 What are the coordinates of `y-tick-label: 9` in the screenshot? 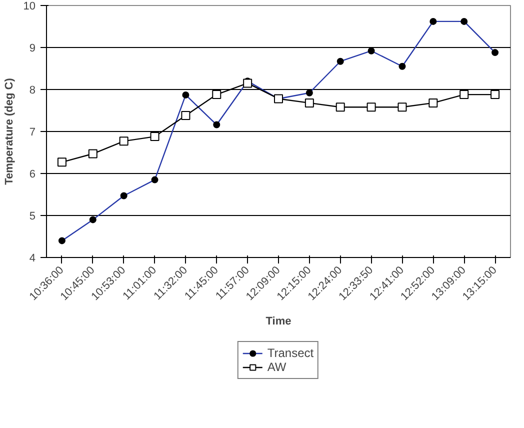 It's located at (32, 48).